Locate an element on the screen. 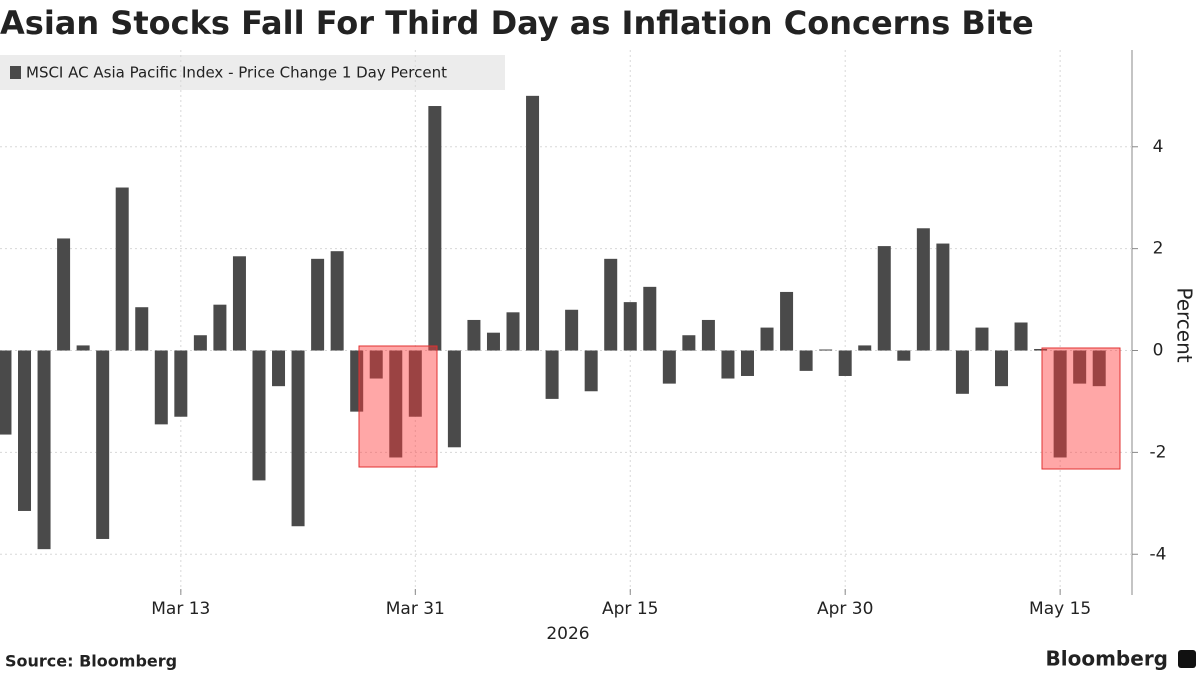 The width and height of the screenshot is (1200, 675). y-axis-label: Percent is located at coordinates (1185, 324).